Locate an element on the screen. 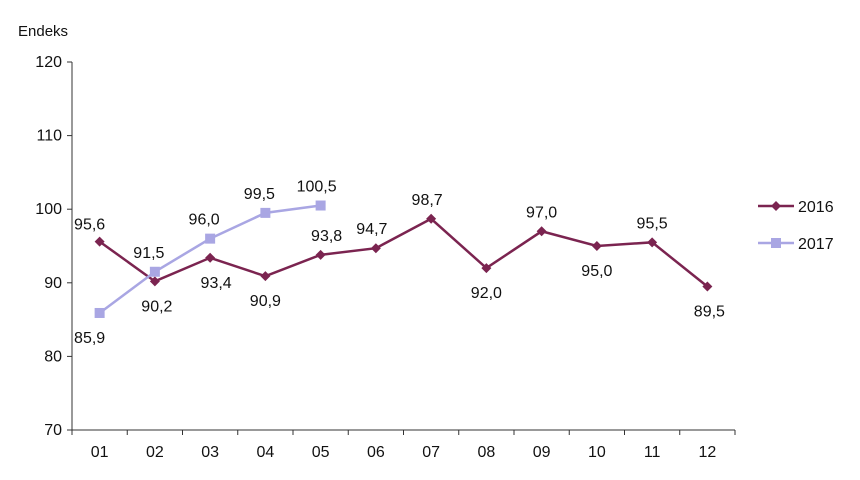 This screenshot has height=480, width=860. series-2016 is located at coordinates (403, 252).